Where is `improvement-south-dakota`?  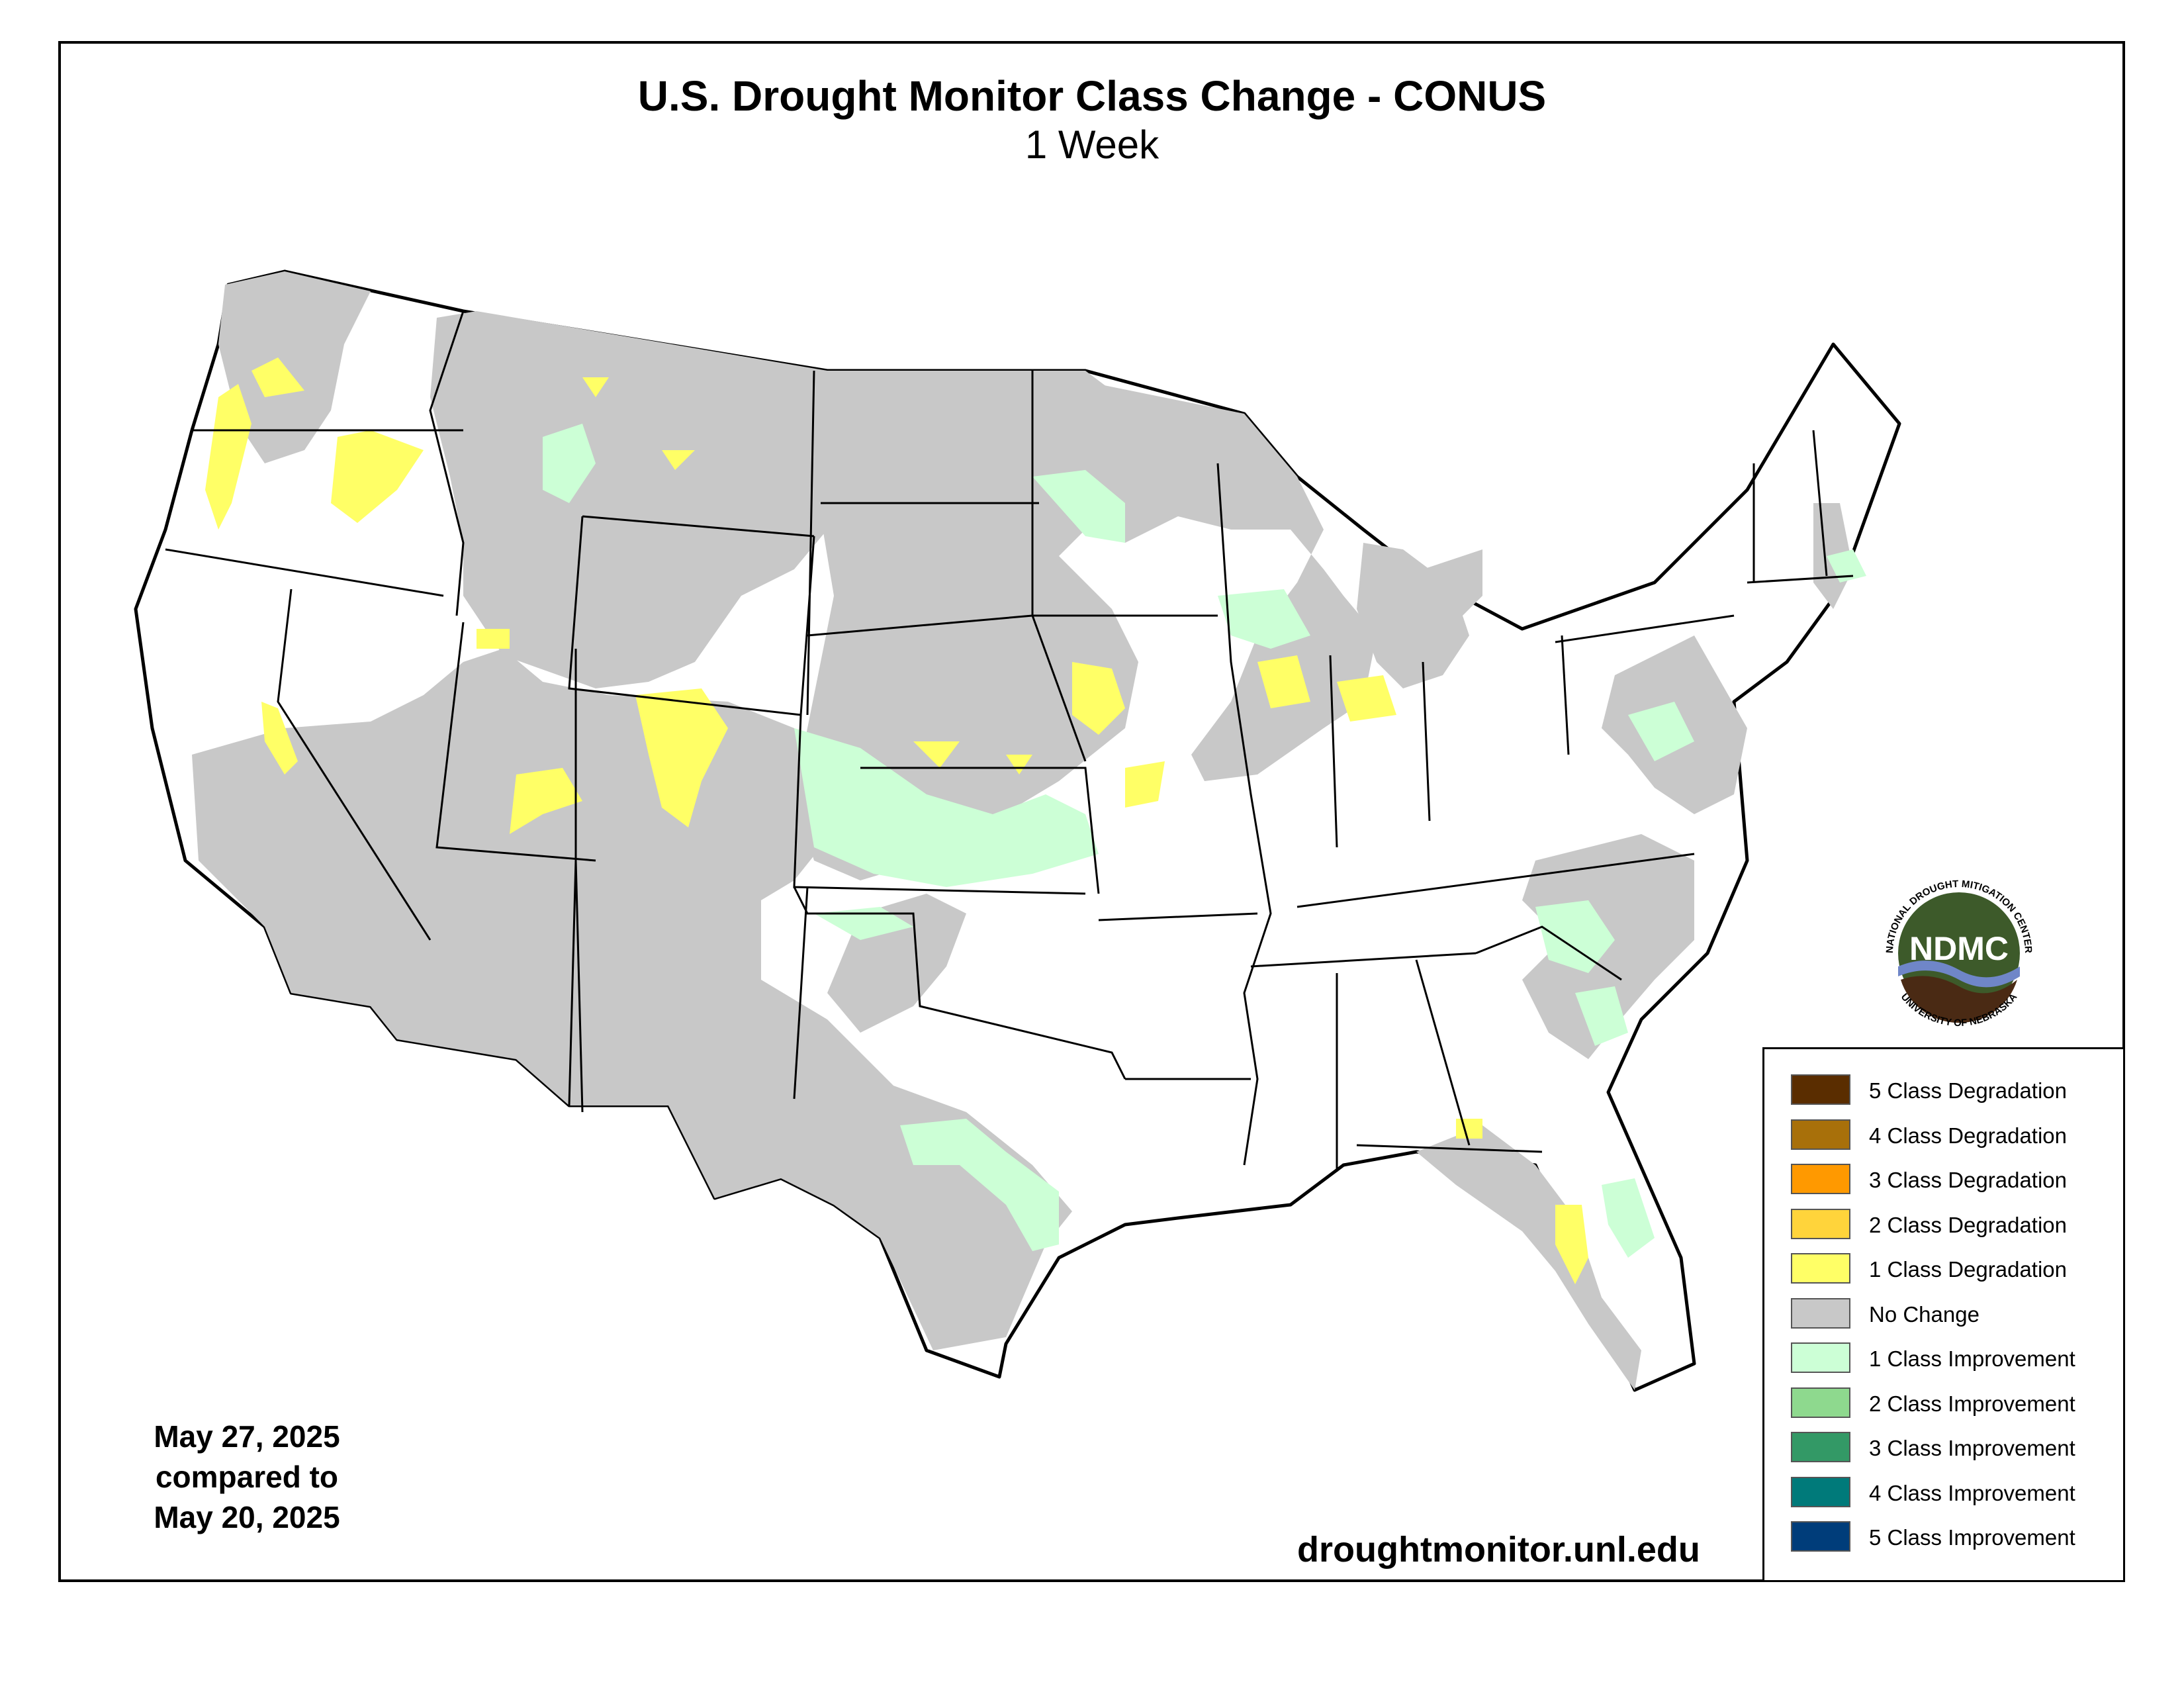 improvement-south-dakota is located at coordinates (1078, 506).